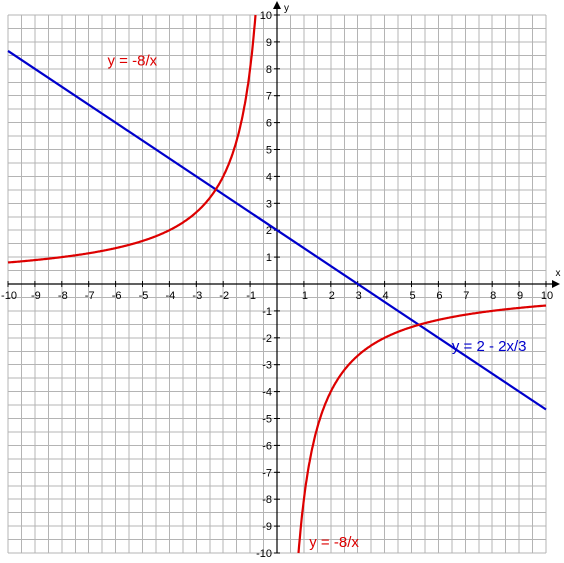 The height and width of the screenshot is (563, 564). What do you see at coordinates (547, 296) in the screenshot?
I see `x-tick-label: 10` at bounding box center [547, 296].